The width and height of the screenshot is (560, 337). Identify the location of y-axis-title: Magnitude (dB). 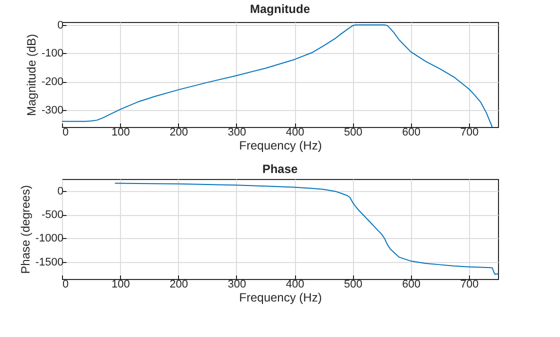
(31, 75).